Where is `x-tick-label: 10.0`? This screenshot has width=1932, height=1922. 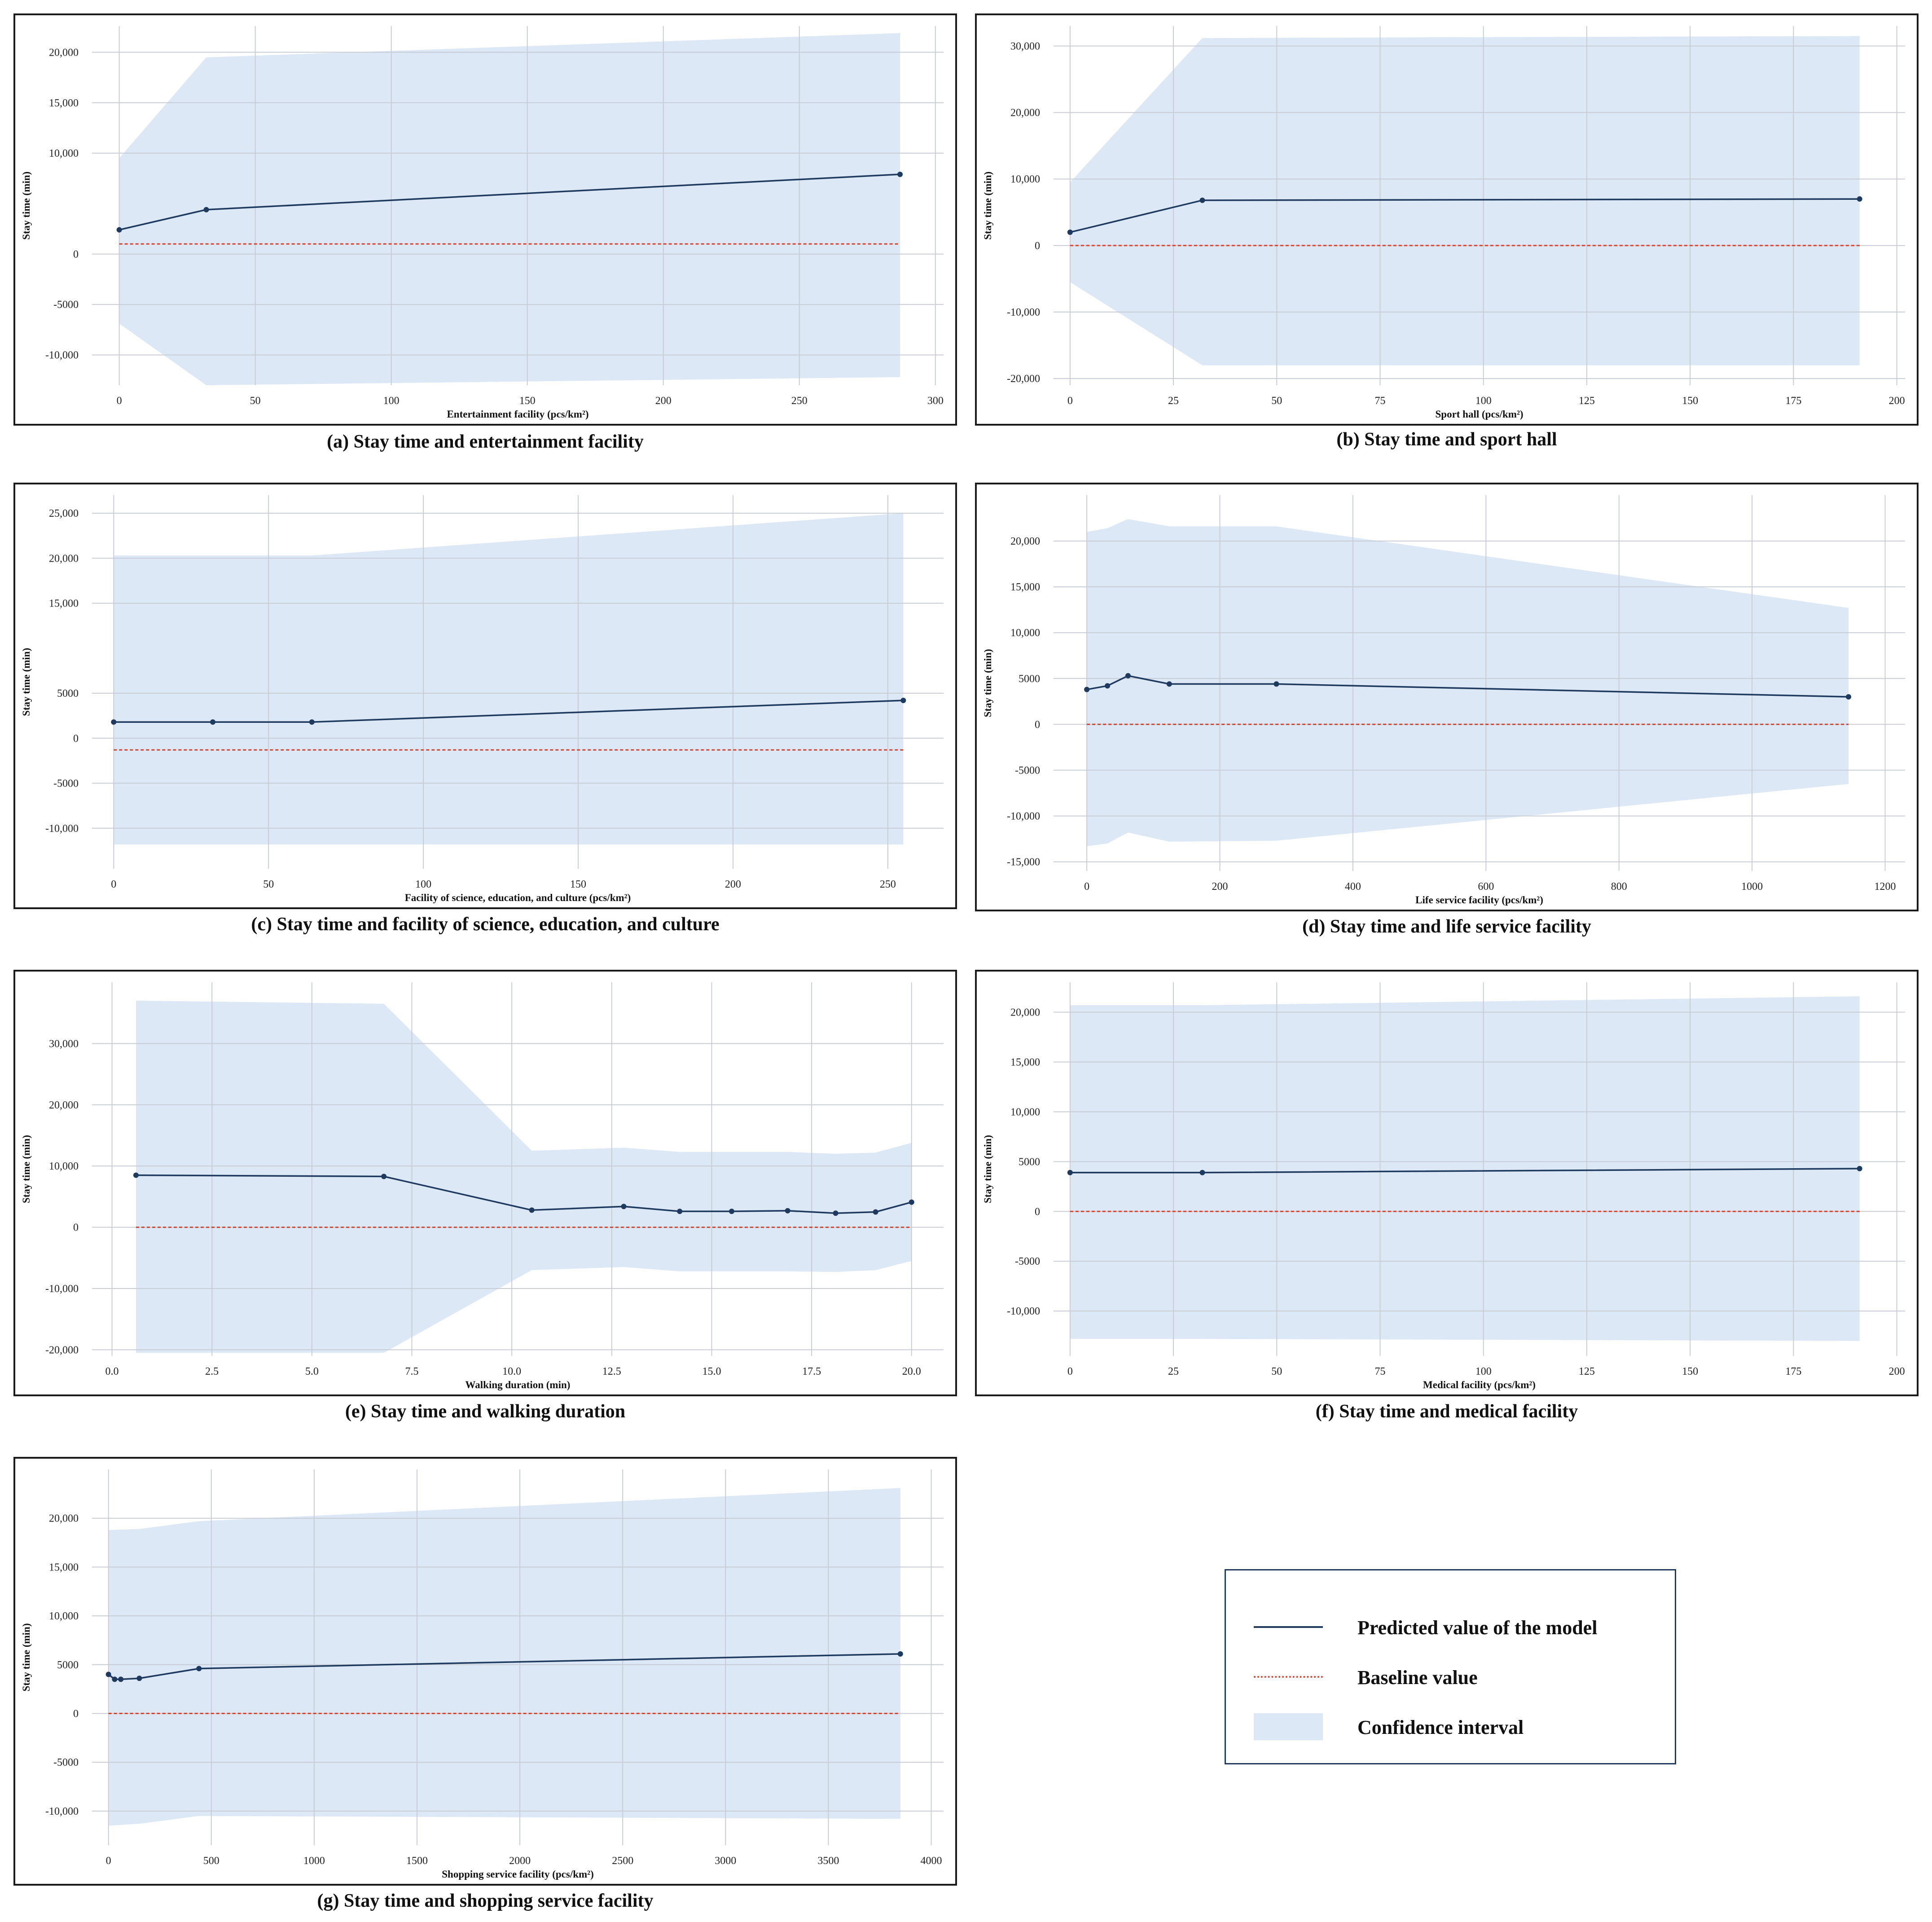
x-tick-label: 10.0 is located at coordinates (511, 1371).